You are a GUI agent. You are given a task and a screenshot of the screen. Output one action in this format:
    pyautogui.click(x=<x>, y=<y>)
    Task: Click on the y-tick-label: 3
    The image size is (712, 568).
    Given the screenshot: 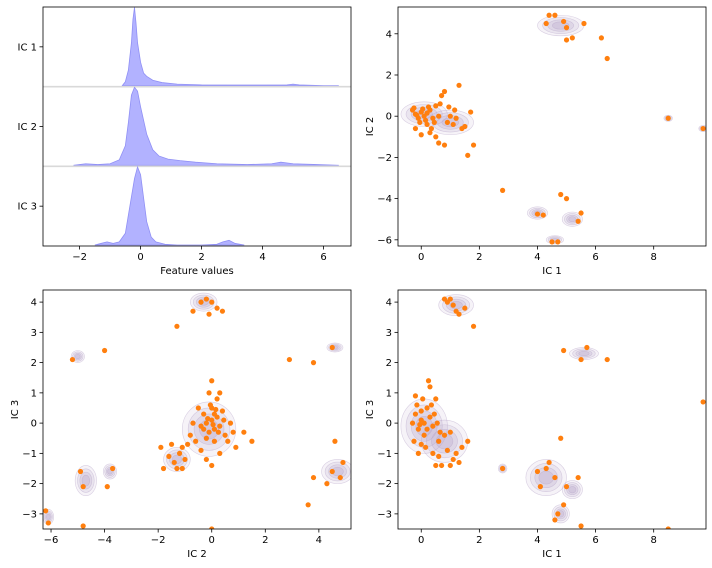 What is the action you would take?
    pyautogui.click(x=389, y=333)
    